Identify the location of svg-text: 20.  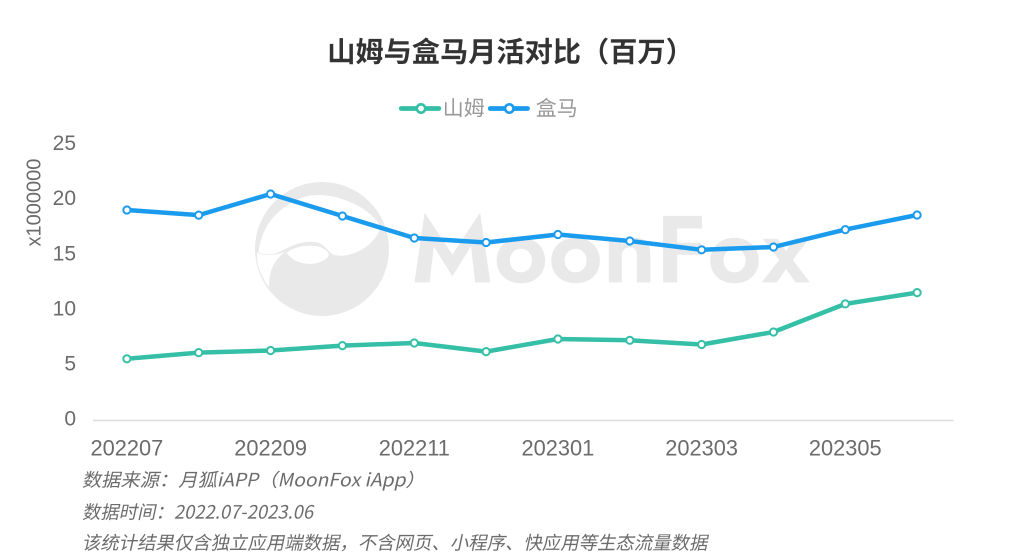
(64, 198).